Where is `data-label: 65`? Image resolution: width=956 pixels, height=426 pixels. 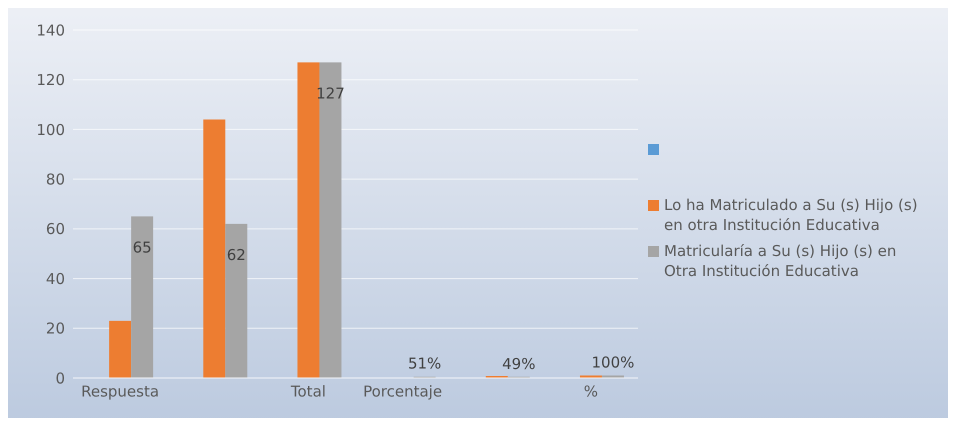 data-label: 65 is located at coordinates (142, 247).